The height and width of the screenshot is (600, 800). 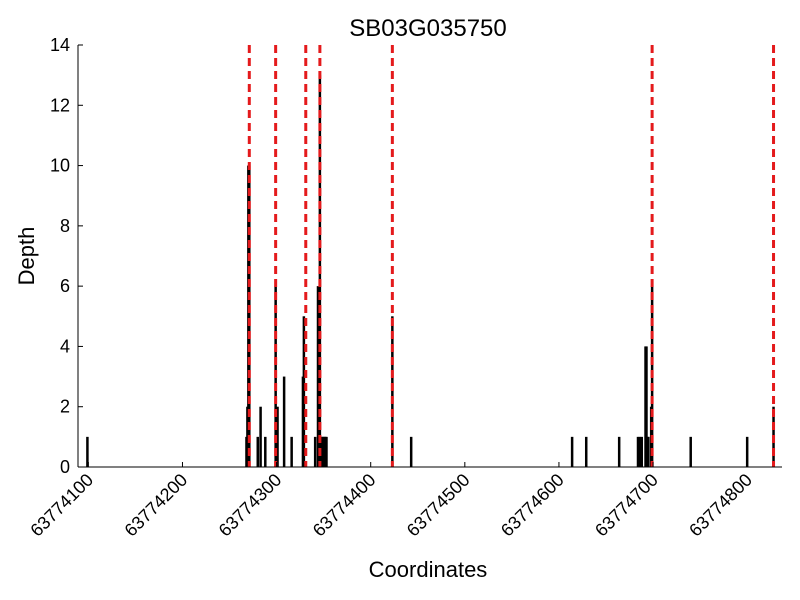 What do you see at coordinates (156, 505) in the screenshot?
I see `x-tick-label: 63774200` at bounding box center [156, 505].